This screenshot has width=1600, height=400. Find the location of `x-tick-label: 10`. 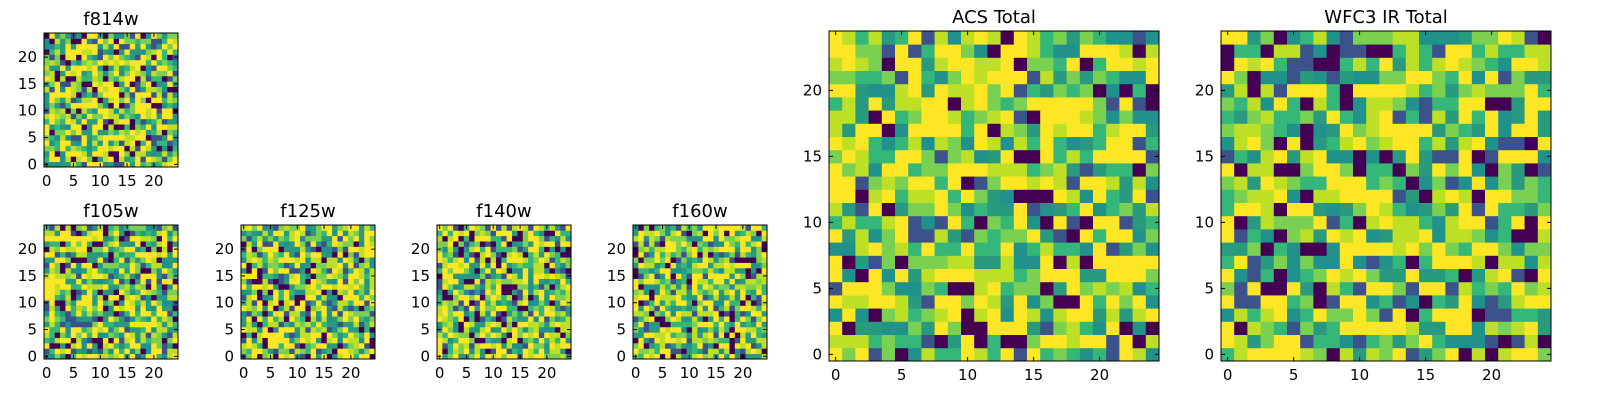

x-tick-label: 10 is located at coordinates (493, 373).